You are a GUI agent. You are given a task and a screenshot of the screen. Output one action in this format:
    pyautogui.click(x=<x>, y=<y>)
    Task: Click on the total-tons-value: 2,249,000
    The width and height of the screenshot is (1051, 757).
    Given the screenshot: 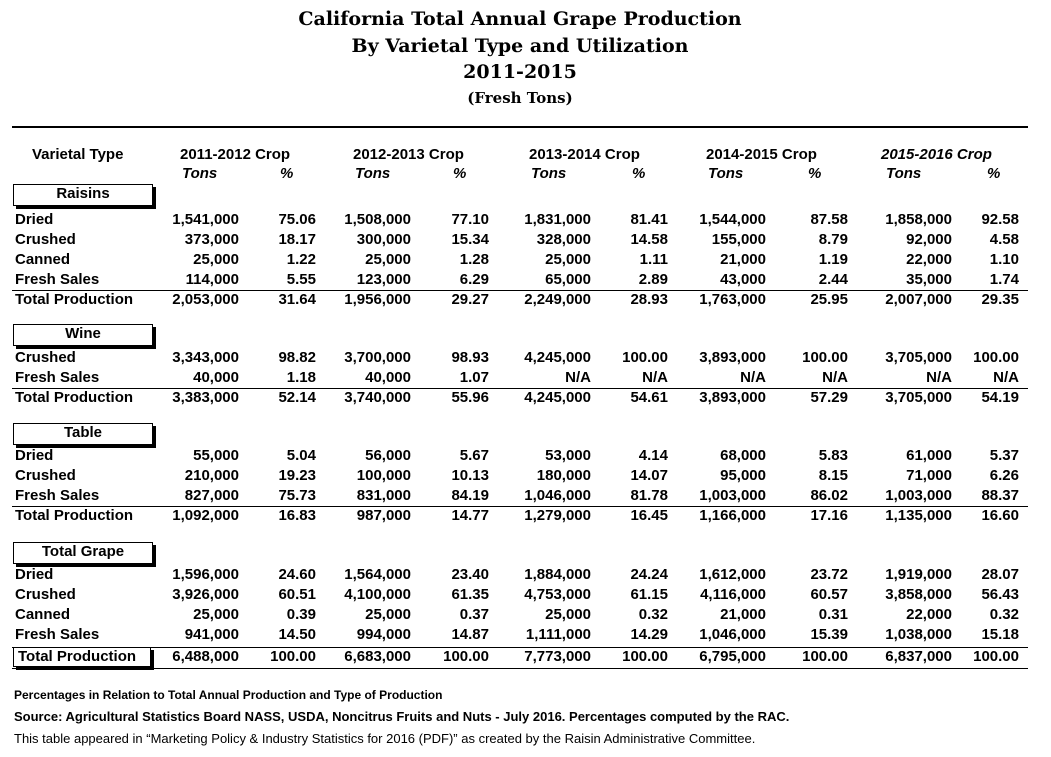 What is the action you would take?
    pyautogui.click(x=557, y=299)
    